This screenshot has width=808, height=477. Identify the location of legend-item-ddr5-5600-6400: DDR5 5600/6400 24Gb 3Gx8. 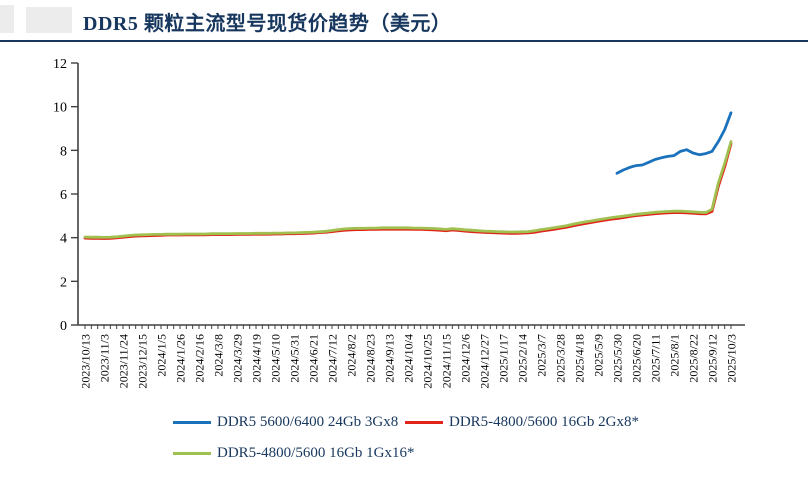
(285, 422).